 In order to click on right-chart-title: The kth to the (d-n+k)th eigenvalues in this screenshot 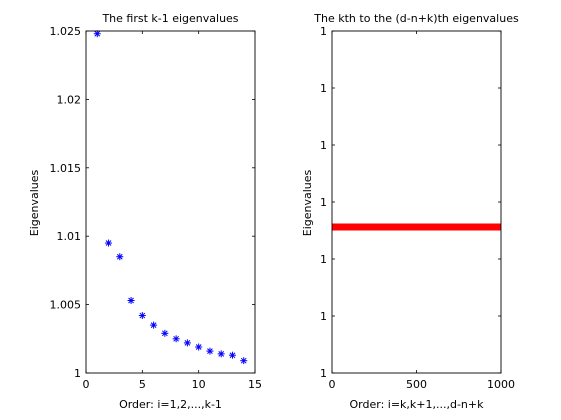, I will do `click(416, 18)`.